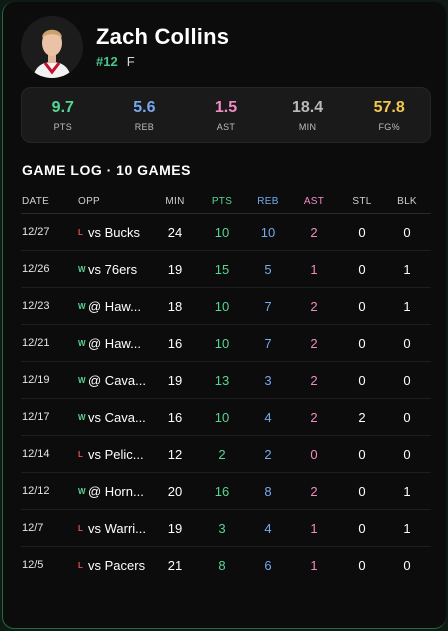 This screenshot has height=631, width=448. Describe the element at coordinates (268, 380) in the screenshot. I see `game-reb: 3` at that location.